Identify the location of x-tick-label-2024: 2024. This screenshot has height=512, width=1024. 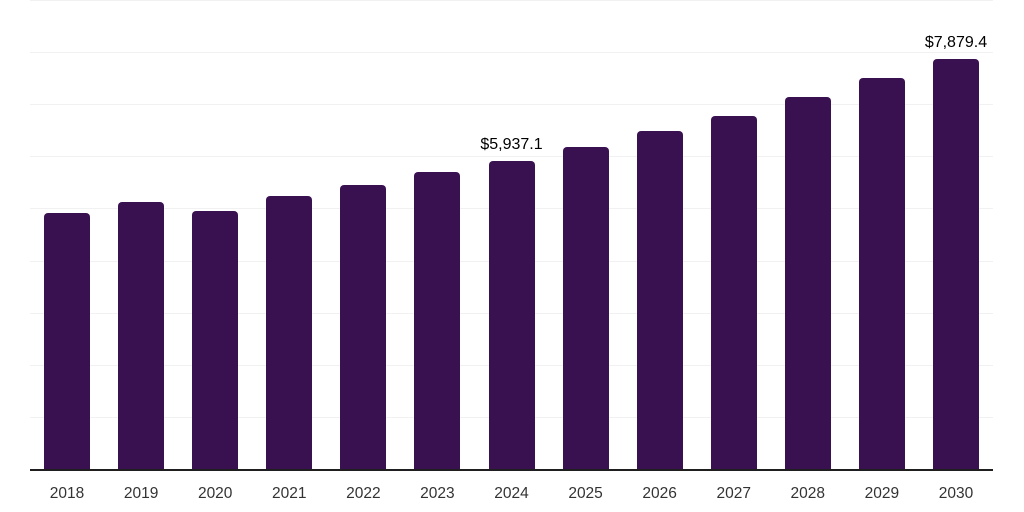
(511, 493).